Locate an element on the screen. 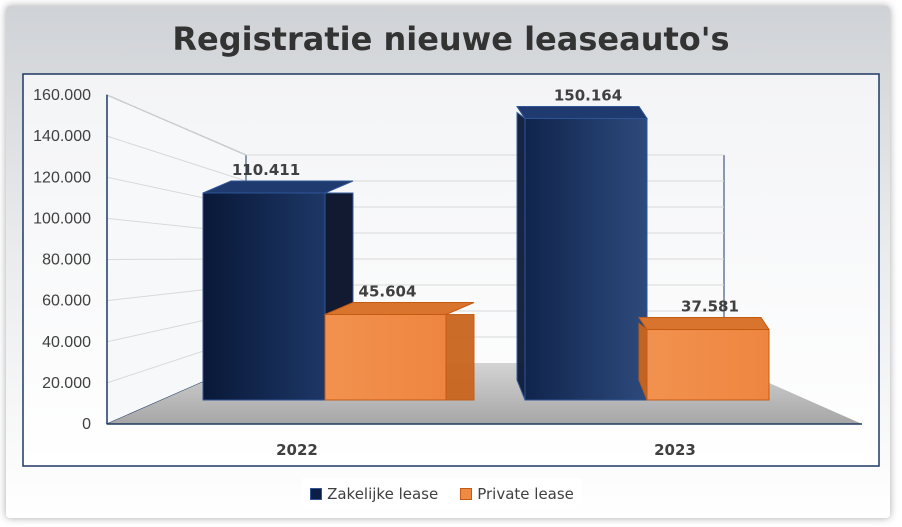 This screenshot has height=527, width=902. x-category-label: 2022 is located at coordinates (297, 450).